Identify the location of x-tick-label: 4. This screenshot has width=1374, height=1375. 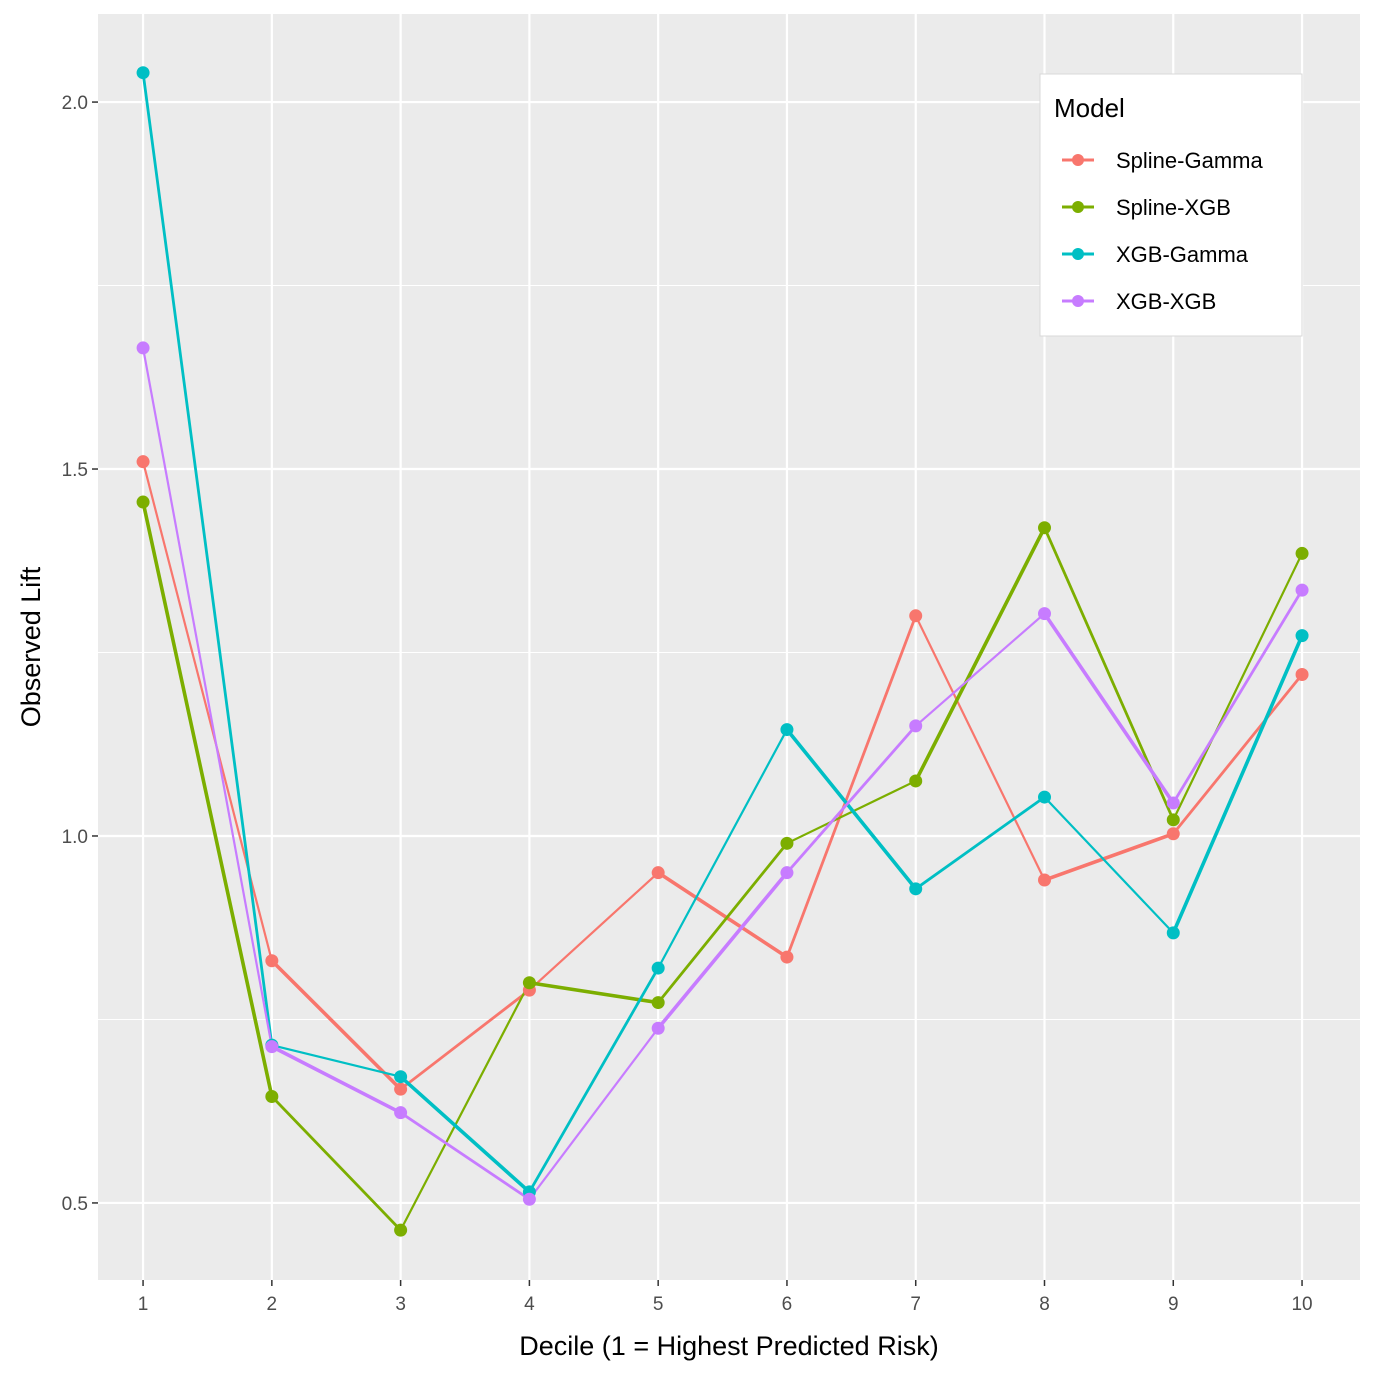
(529, 1304).